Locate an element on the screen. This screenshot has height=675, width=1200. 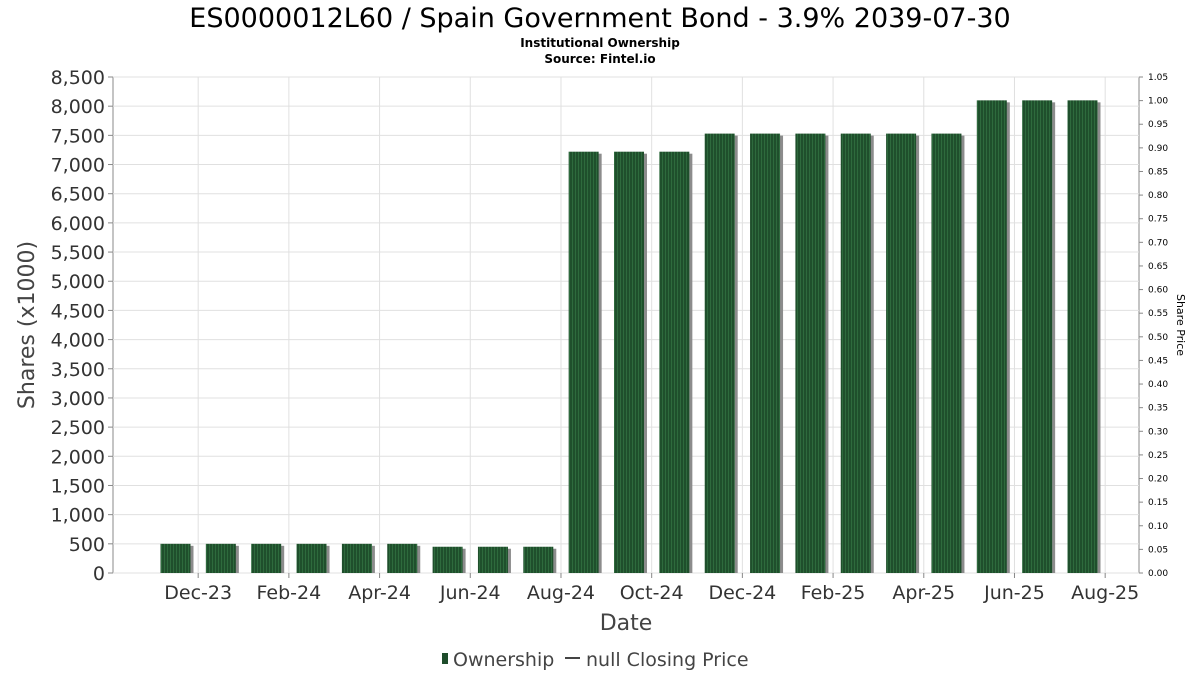
y2-tick-label: 0.60 is located at coordinates (1158, 291).